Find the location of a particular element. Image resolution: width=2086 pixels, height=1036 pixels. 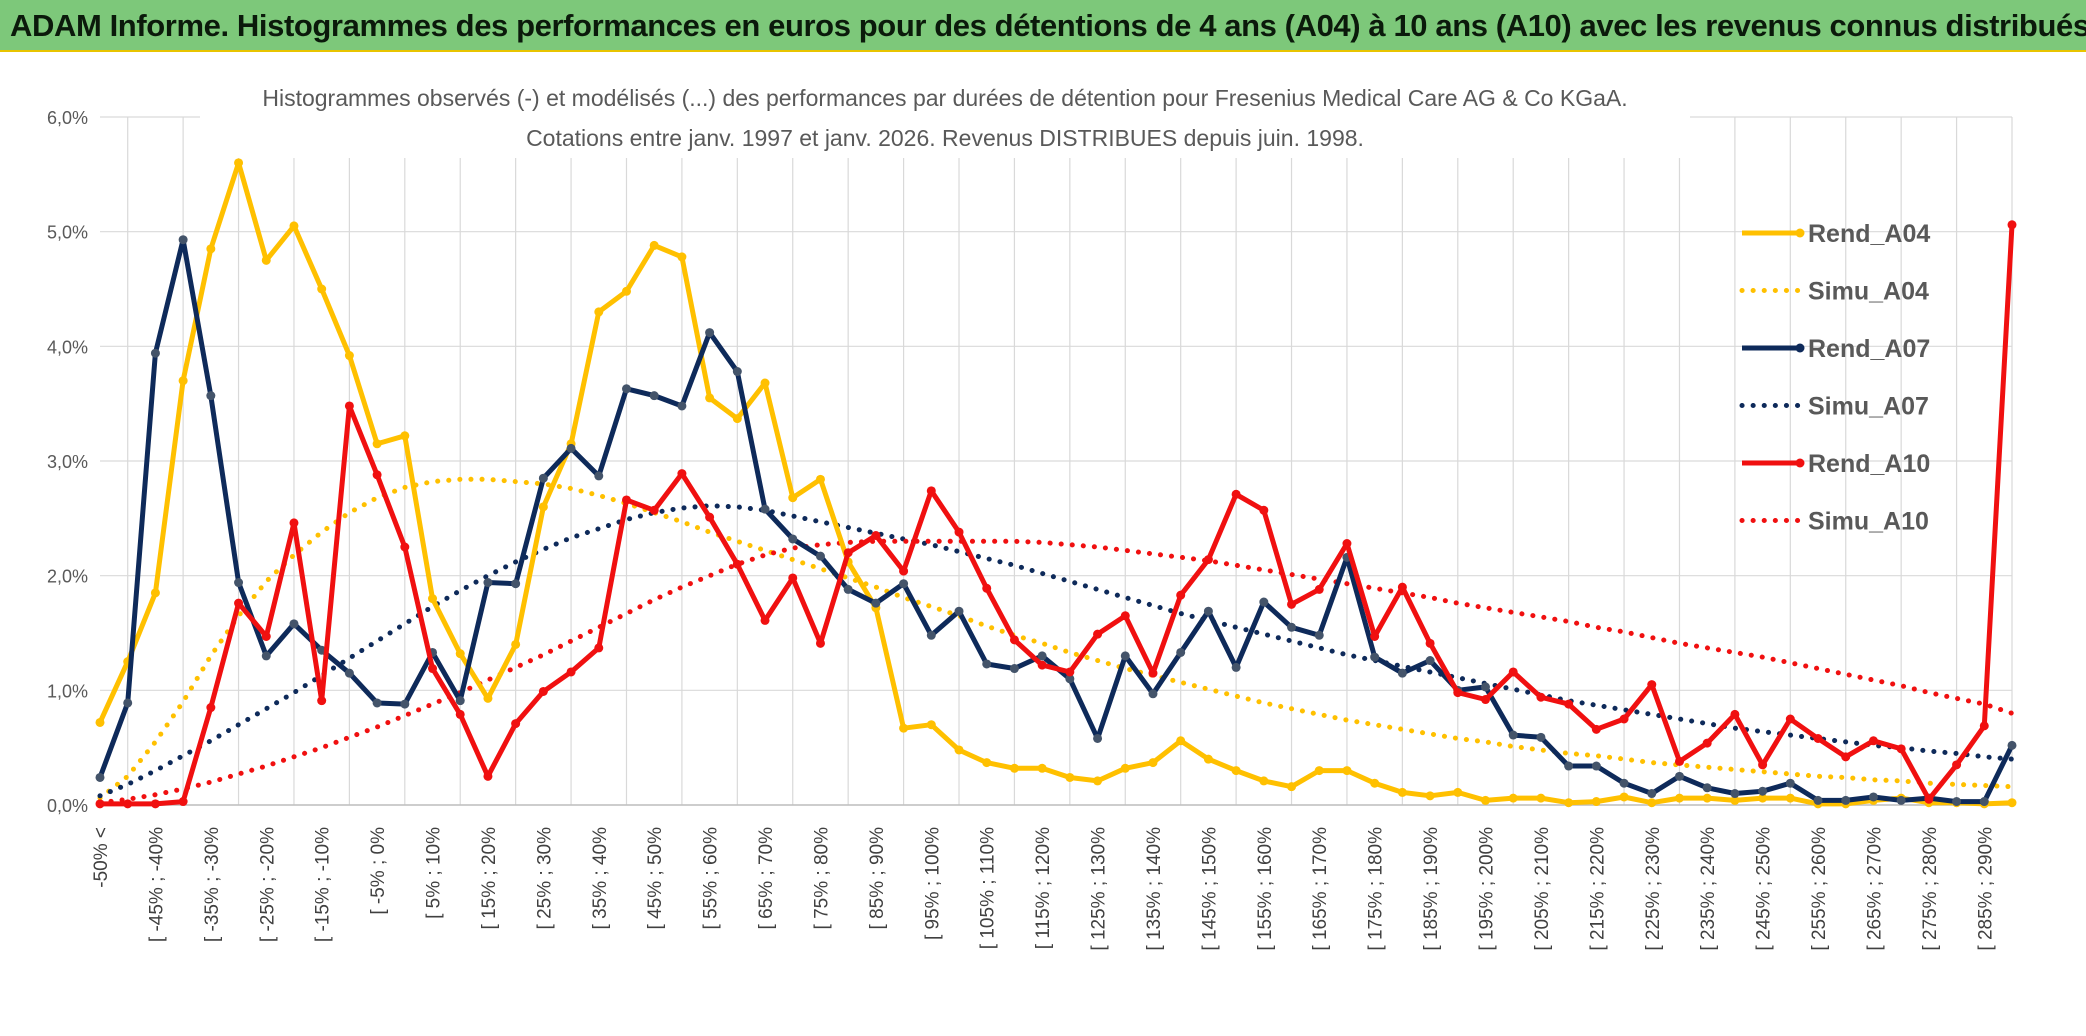

x-tick-label: [ 185% ; 190% is located at coordinates (1431, 889).